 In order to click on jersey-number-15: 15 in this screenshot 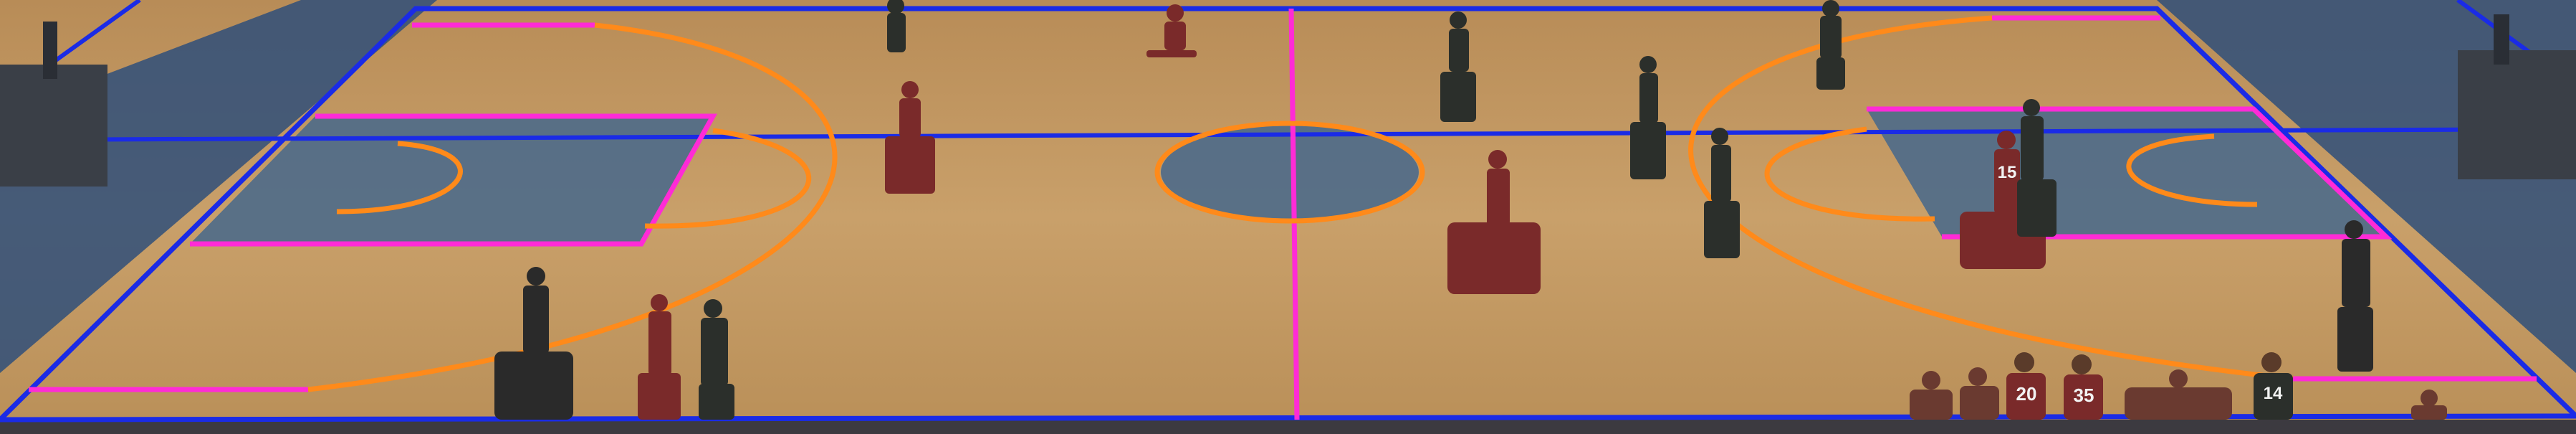, I will do `click(2008, 172)`.